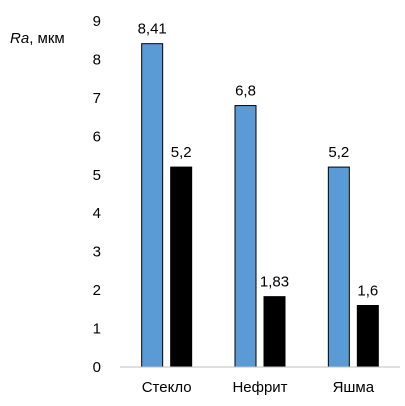 The height and width of the screenshot is (406, 405). Describe the element at coordinates (97, 59) in the screenshot. I see `y-tick-label-8: 8` at that location.